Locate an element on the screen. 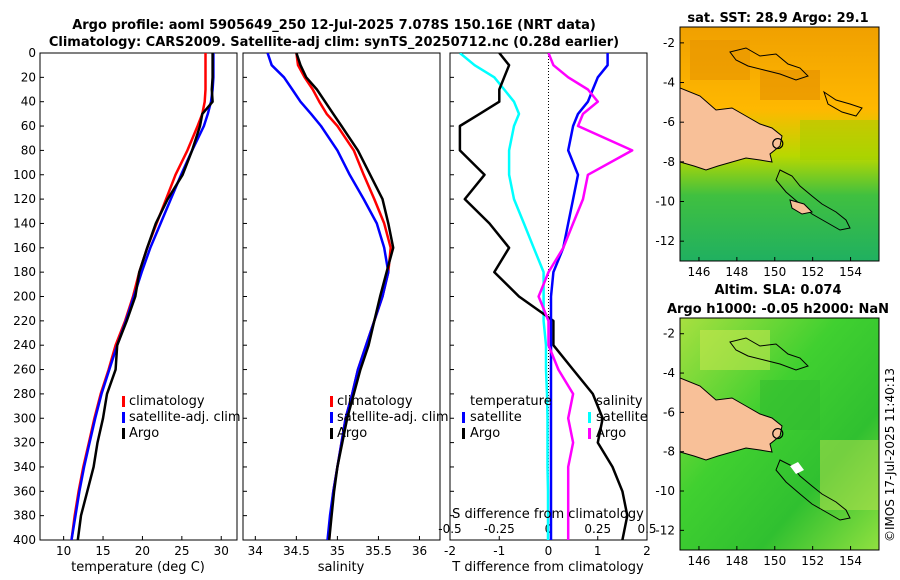 Image resolution: width=900 pixels, height=580 pixels. sla-map-y-axis: -2 -4 -6 -8 -10 -12 is located at coordinates (669, 432).